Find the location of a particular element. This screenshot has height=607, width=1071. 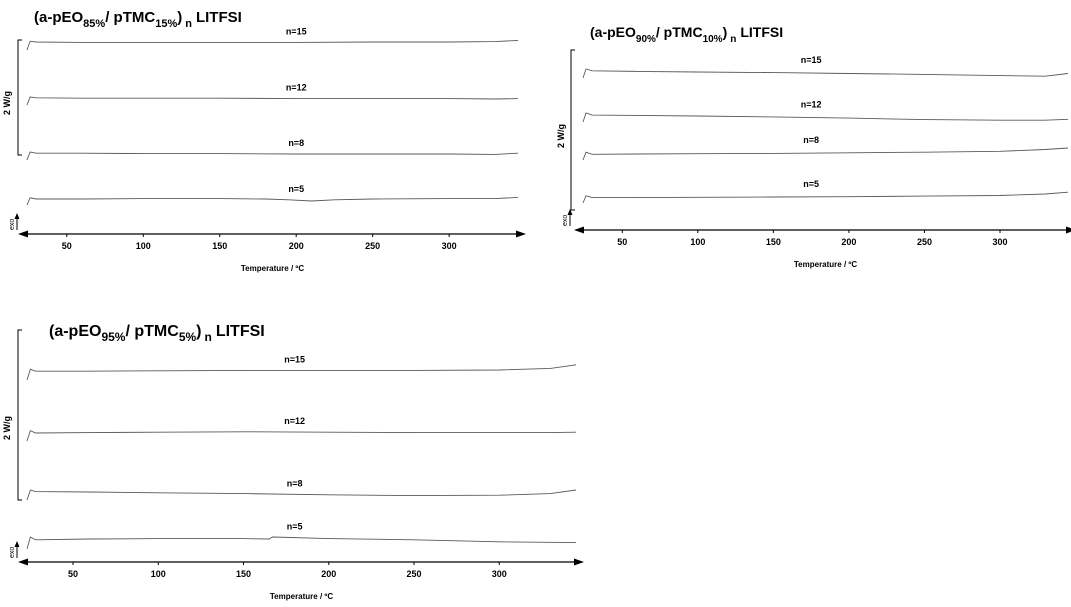

chart-title-part: 5% is located at coordinates (188, 337).